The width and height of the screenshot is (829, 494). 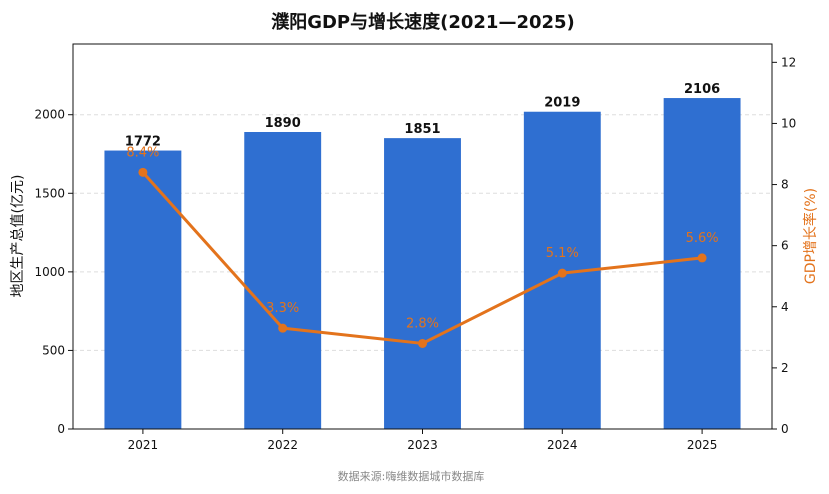 What do you see at coordinates (61, 429) in the screenshot?
I see `y-left-tick-label: 0` at bounding box center [61, 429].